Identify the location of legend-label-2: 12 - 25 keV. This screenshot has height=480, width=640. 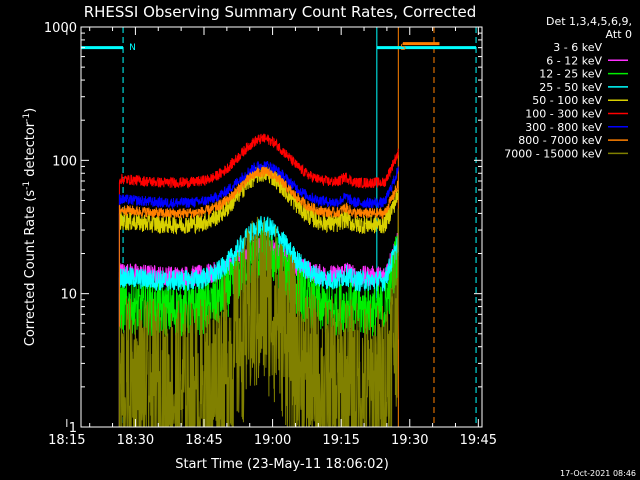
(570, 74).